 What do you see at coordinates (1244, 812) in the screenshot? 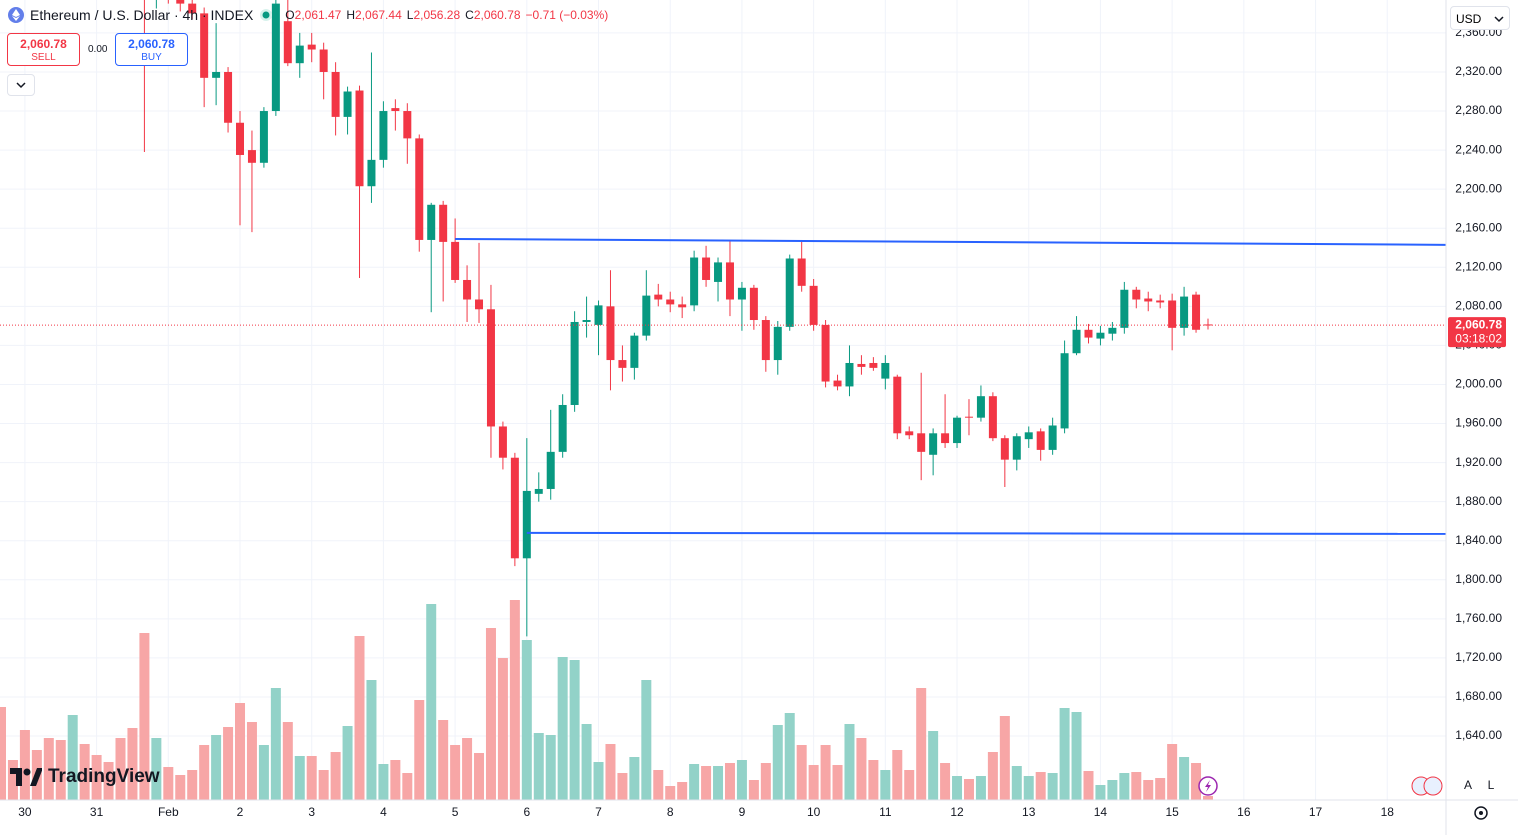
I see `x-tick-label: 16` at bounding box center [1244, 812].